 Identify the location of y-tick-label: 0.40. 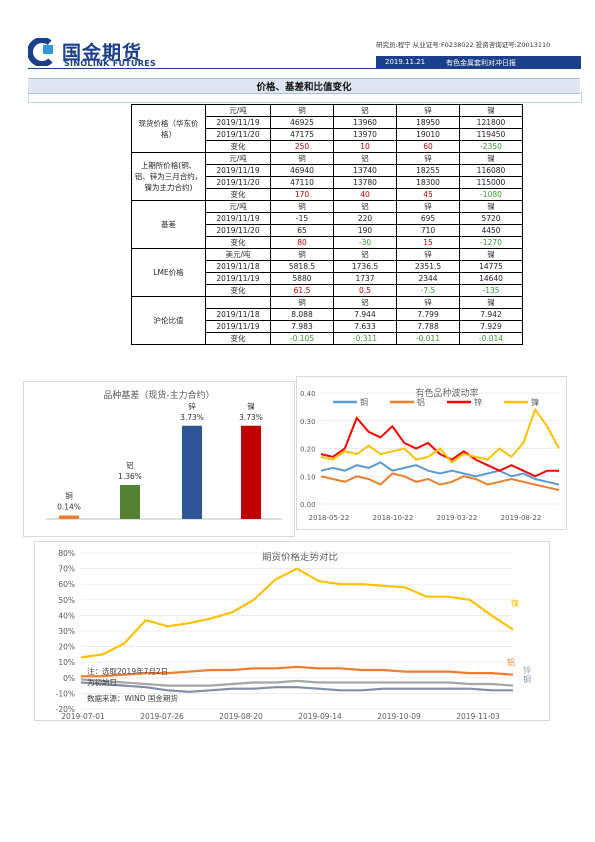
(308, 394).